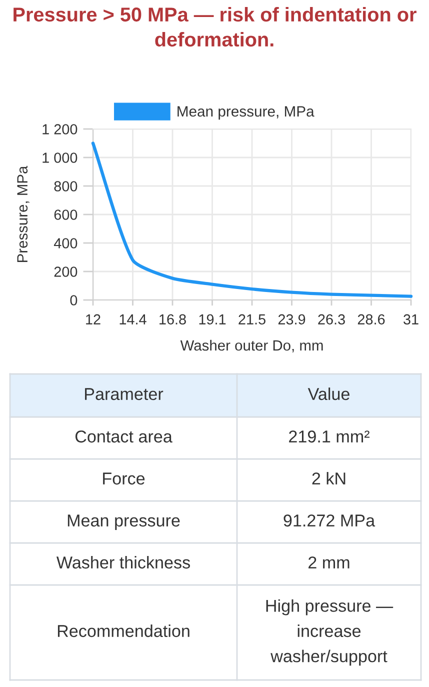  I want to click on chart-title: Pressure > 50 MPa — risk of indentation or deformation., so click(215, 27).